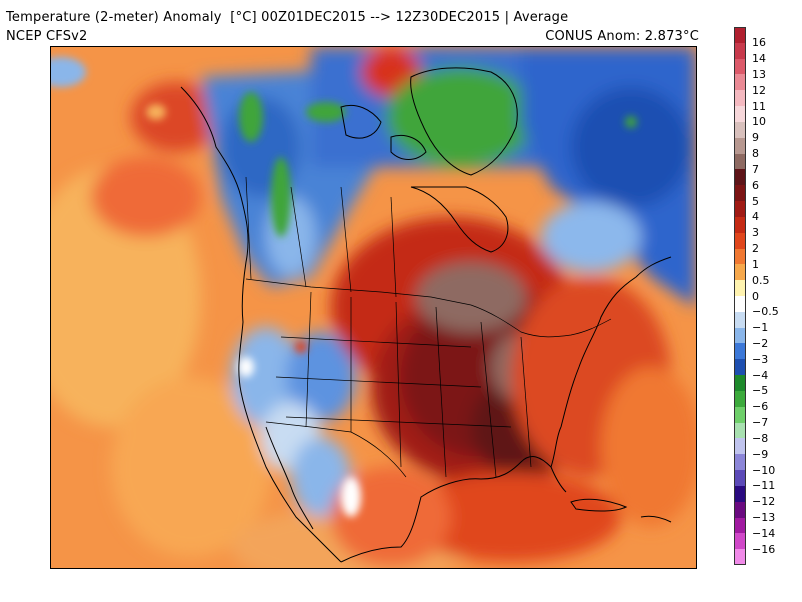 The image size is (802, 602). What do you see at coordinates (755, 217) in the screenshot?
I see `colorbar-label: 4` at bounding box center [755, 217].